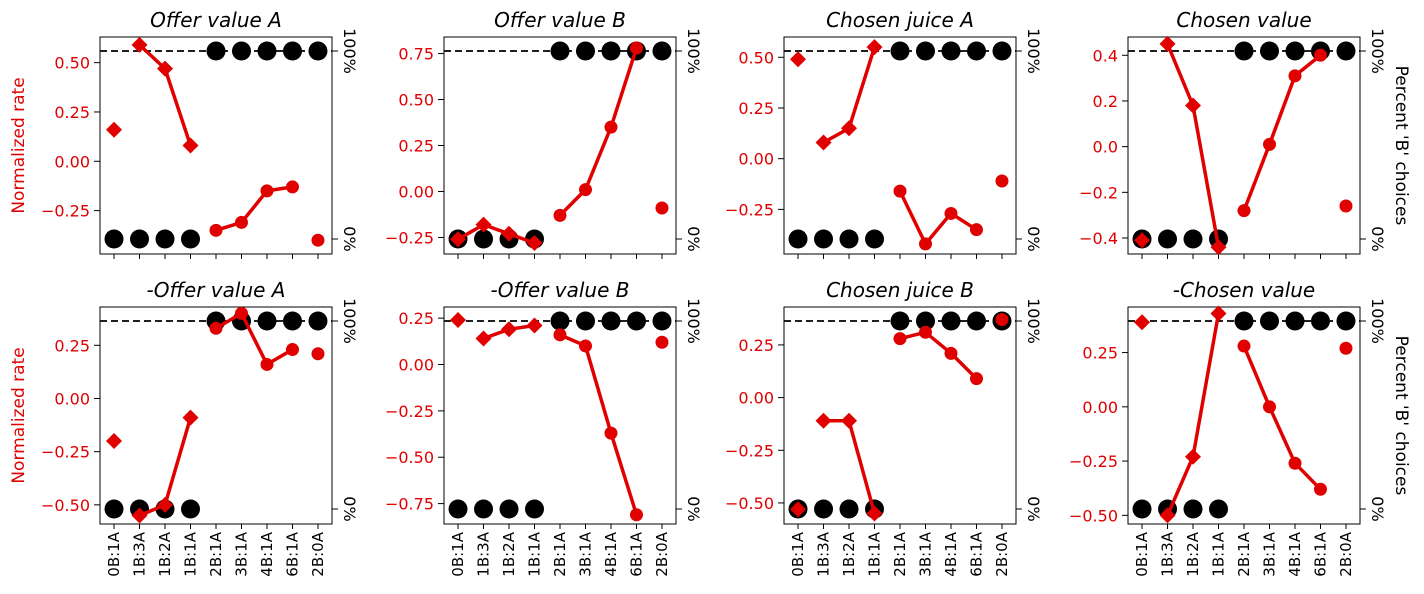 The height and width of the screenshot is (594, 1424). Describe the element at coordinates (318, 553) in the screenshot. I see `x-tick-label: 2B:0A` at that location.